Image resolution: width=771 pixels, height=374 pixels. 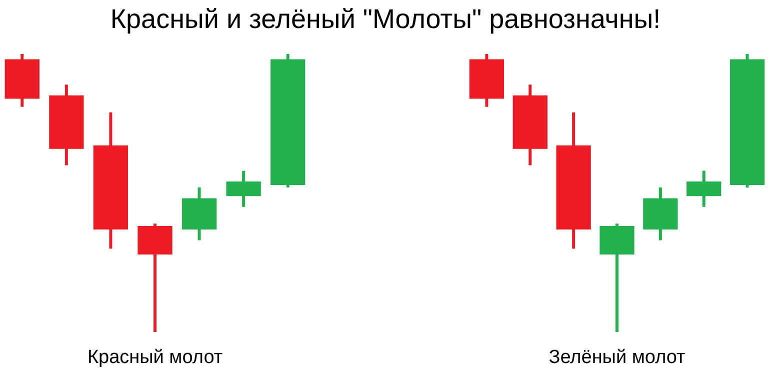 What do you see at coordinates (385, 19) in the screenshot?
I see `text: Красный и зелёный "Молоты" равнозначны!` at bounding box center [385, 19].